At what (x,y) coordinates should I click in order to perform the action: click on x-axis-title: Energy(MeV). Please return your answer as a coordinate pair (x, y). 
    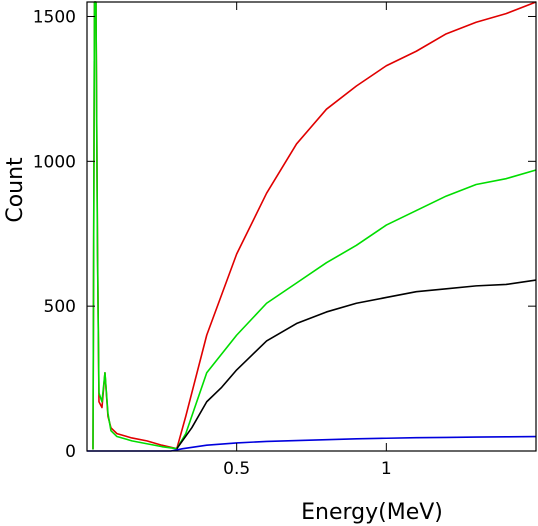
    Looking at the image, I should click on (372, 512).